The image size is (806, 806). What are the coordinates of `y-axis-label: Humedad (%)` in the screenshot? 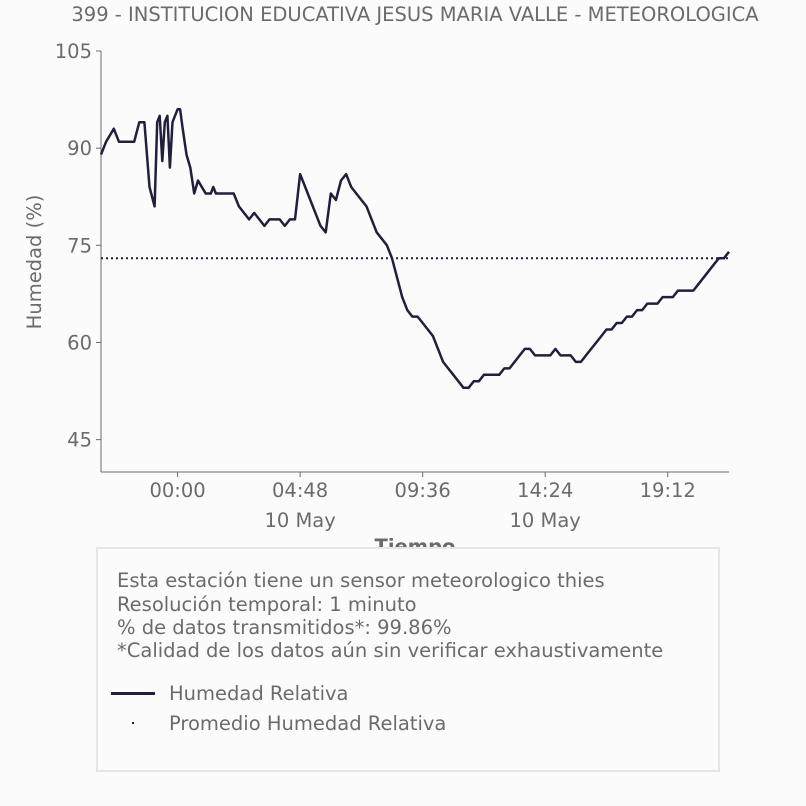 It's located at (34, 262).